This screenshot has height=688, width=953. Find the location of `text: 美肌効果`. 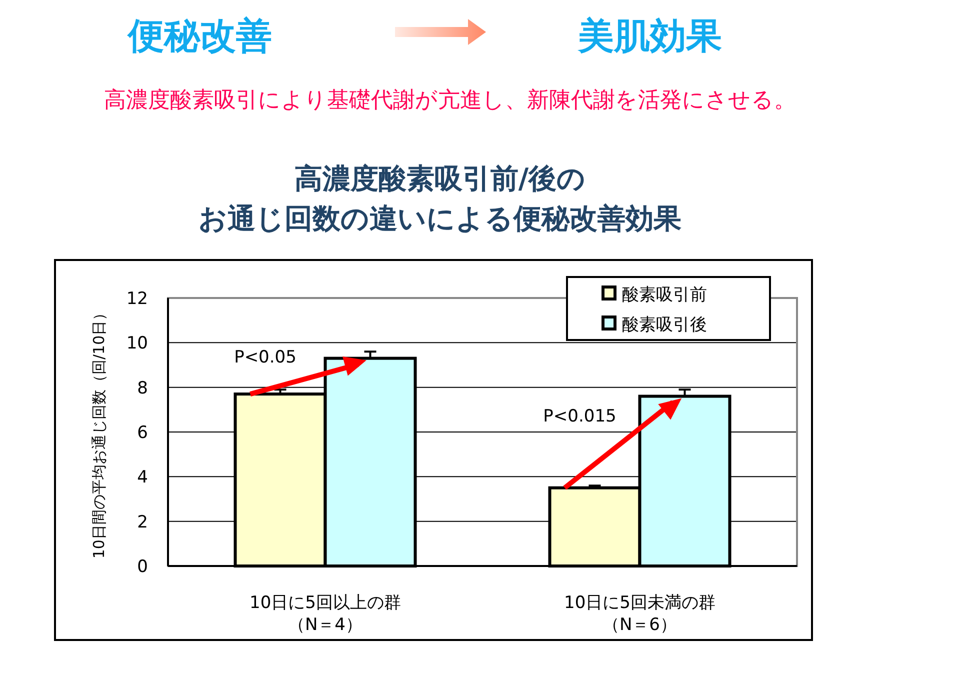

text: 美肌効果 is located at coordinates (649, 36).